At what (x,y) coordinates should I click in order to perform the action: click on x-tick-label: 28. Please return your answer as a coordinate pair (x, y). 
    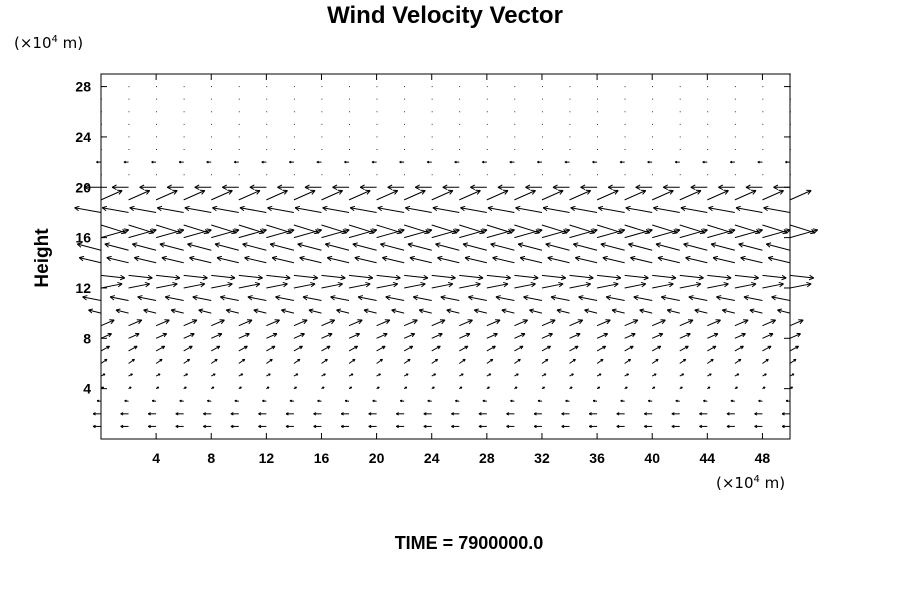
    Looking at the image, I should click on (487, 458).